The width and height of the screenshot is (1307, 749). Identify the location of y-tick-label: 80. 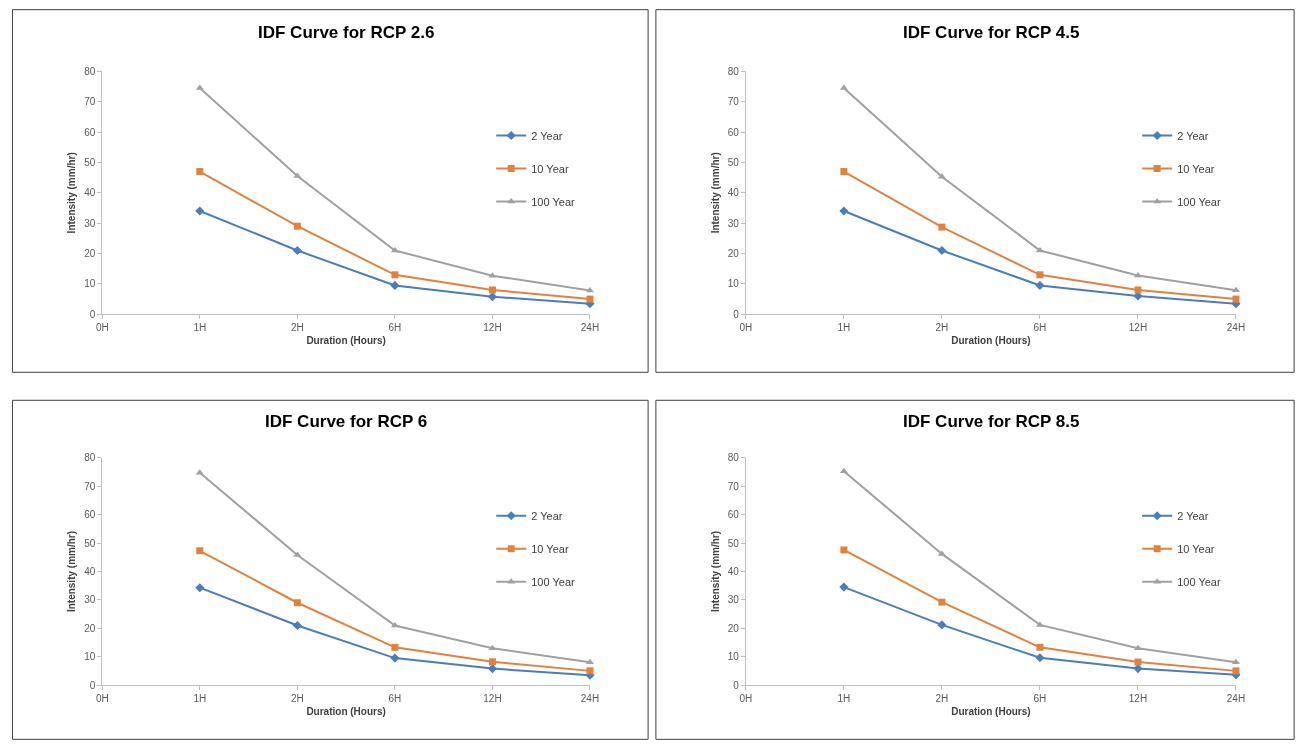
(733, 71).